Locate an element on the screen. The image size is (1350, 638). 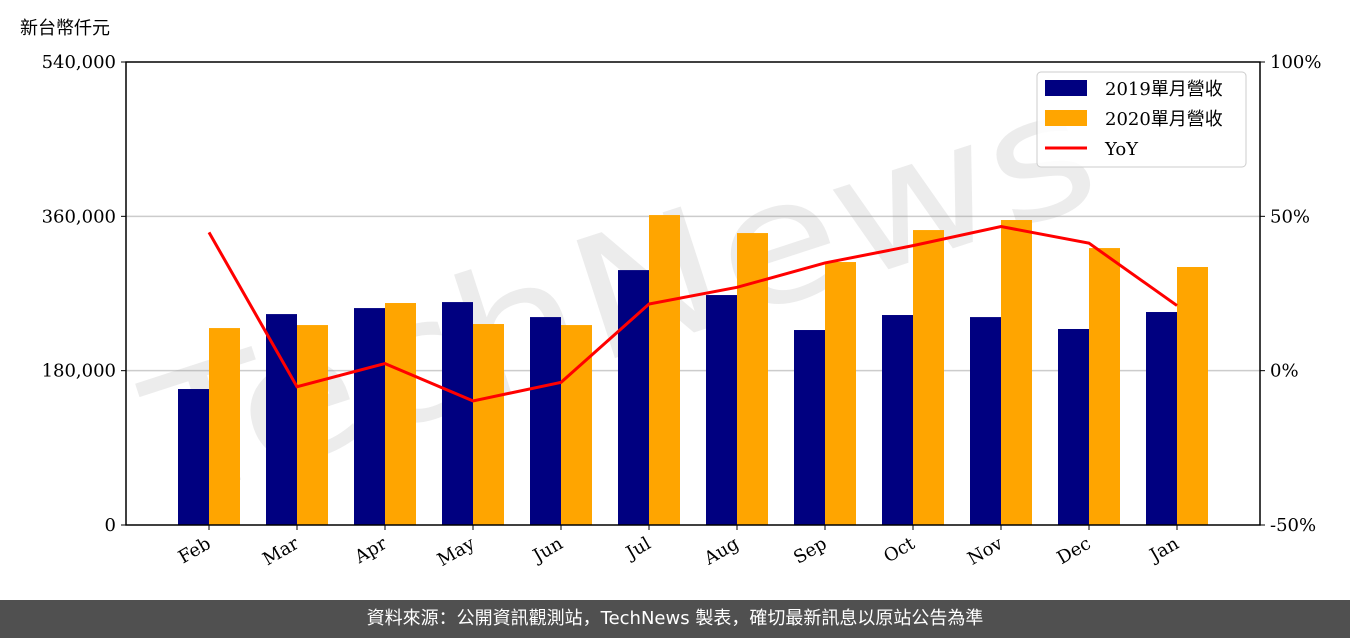
y2-tick-label: 0% is located at coordinates (1284, 371).